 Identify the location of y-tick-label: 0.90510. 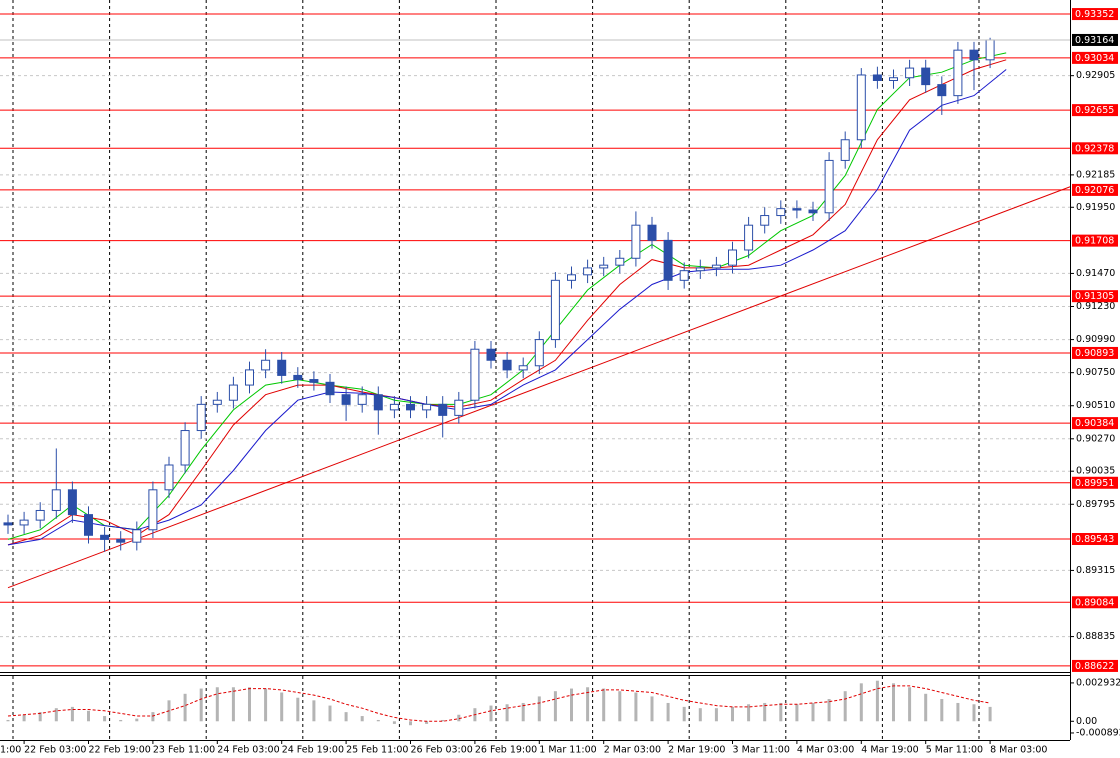
(1095, 405).